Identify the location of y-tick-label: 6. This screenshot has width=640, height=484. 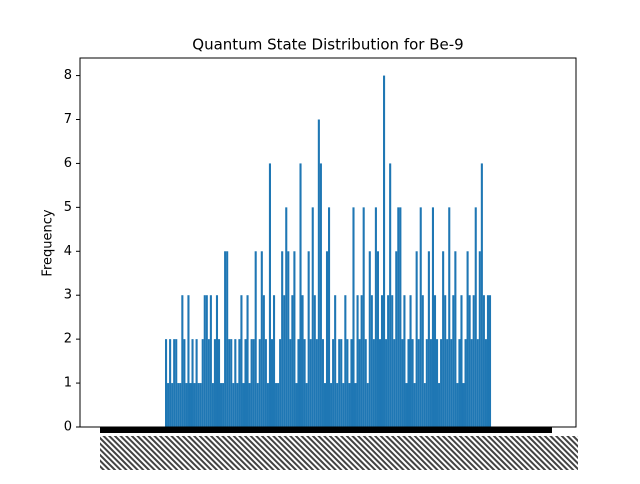
(68, 163).